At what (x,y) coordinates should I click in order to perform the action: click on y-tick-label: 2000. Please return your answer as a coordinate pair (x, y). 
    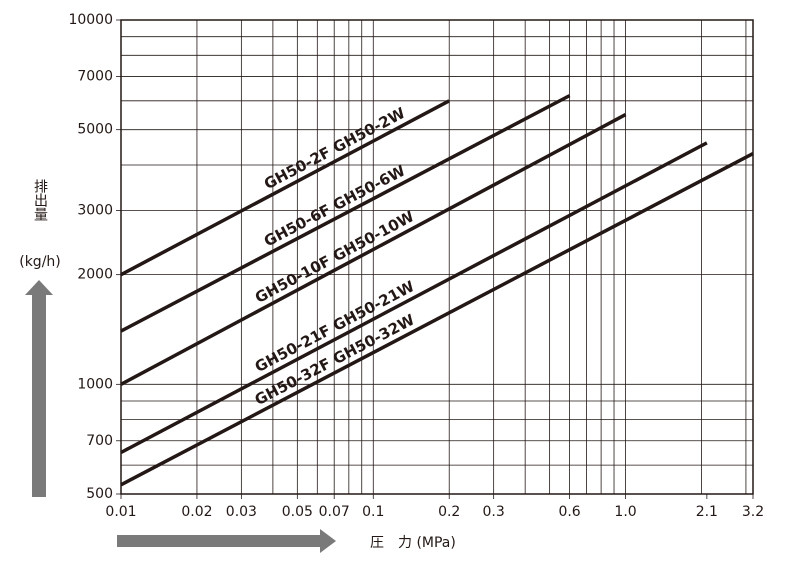
    Looking at the image, I should click on (95, 275).